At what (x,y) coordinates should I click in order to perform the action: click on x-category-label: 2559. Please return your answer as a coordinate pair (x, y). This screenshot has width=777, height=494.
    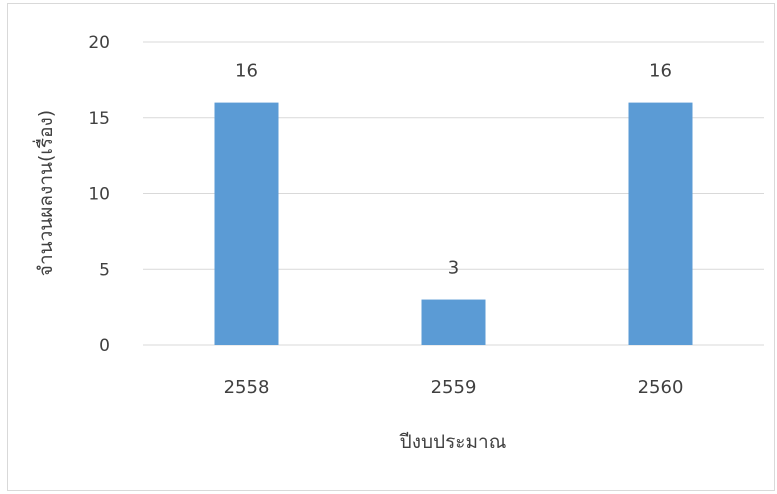
    Looking at the image, I should click on (454, 387).